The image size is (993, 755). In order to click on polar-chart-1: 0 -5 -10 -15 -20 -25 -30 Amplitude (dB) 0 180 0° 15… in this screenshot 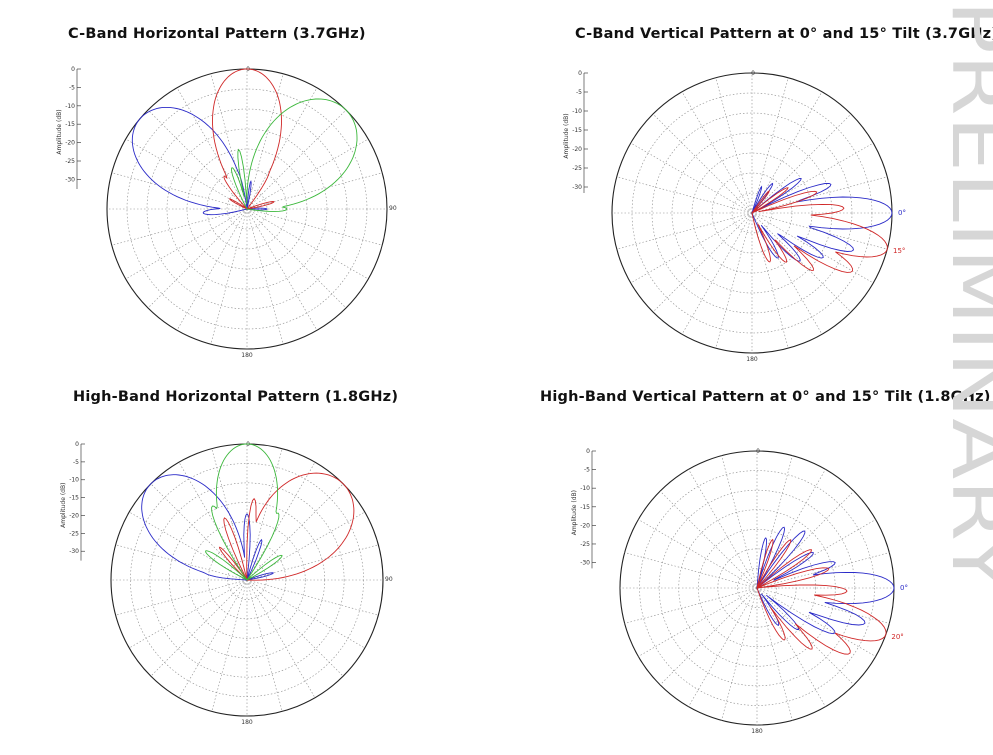, I will do `click(734, 216)`.